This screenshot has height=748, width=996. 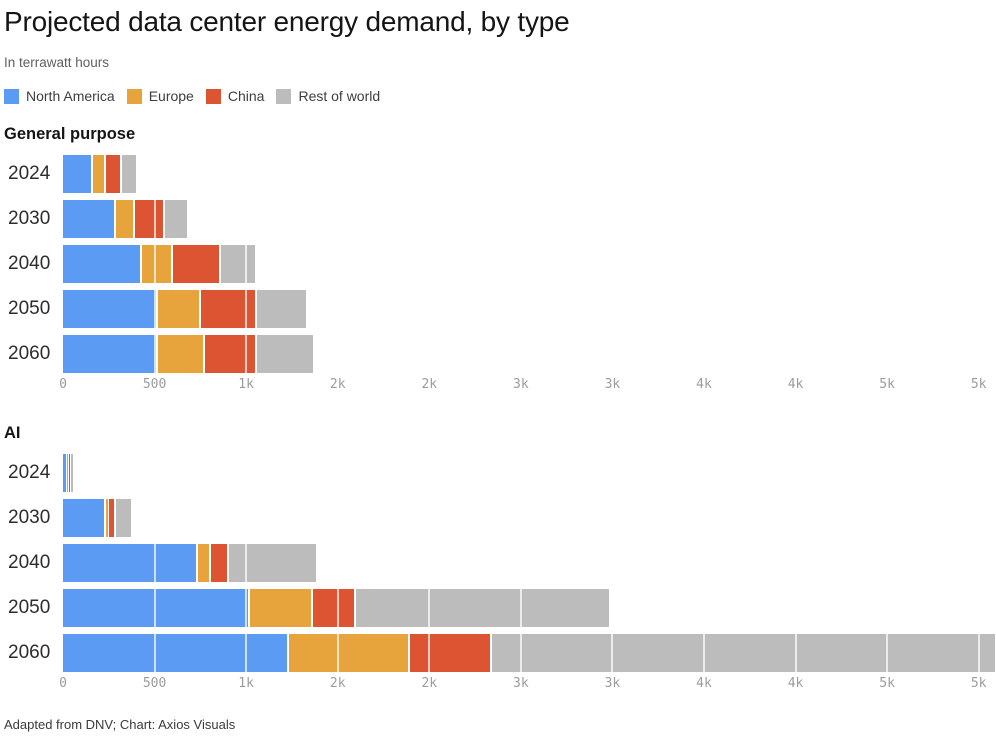 I want to click on legend-swatch-north-america, so click(x=11, y=96).